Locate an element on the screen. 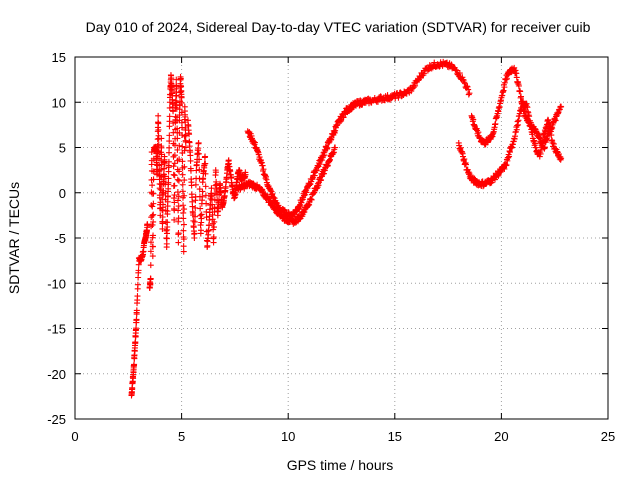 This screenshot has width=640, height=480. x-tick-label: 25 is located at coordinates (608, 436).